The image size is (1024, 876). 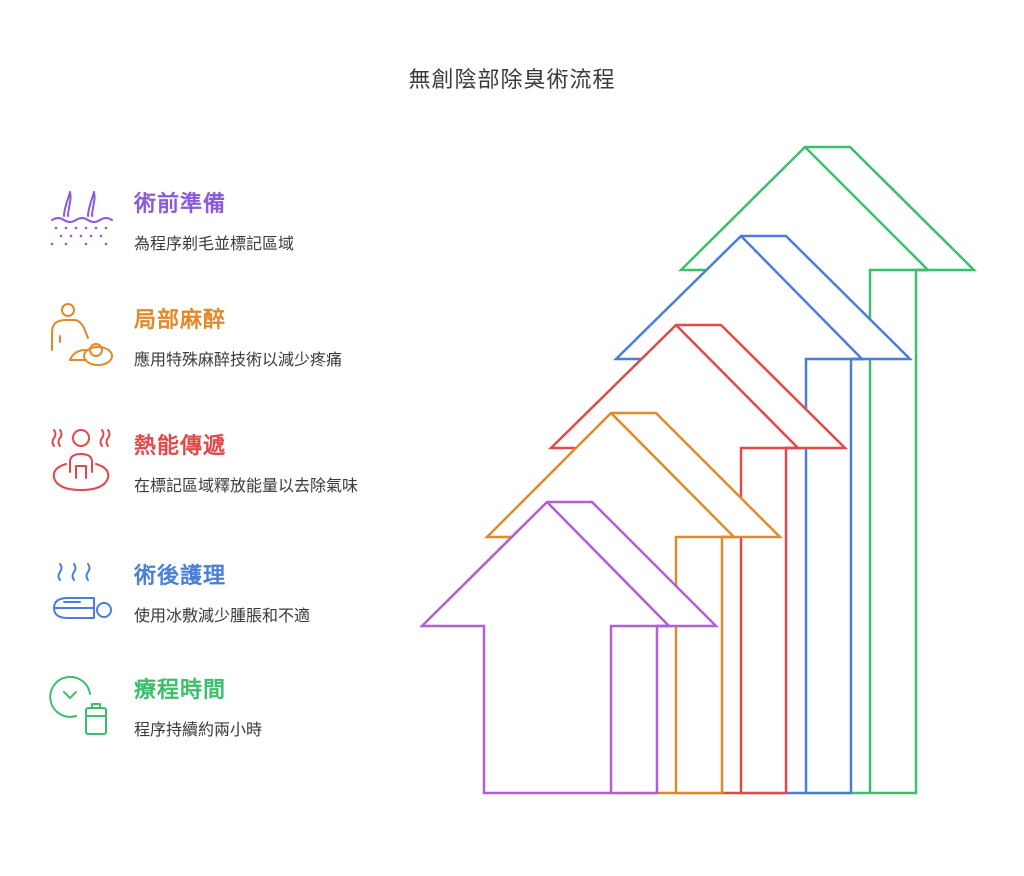 I want to click on step-anesthesia: 局部麻醉 應用特殊麻醉技術以減少疼痛, so click(x=226, y=352).